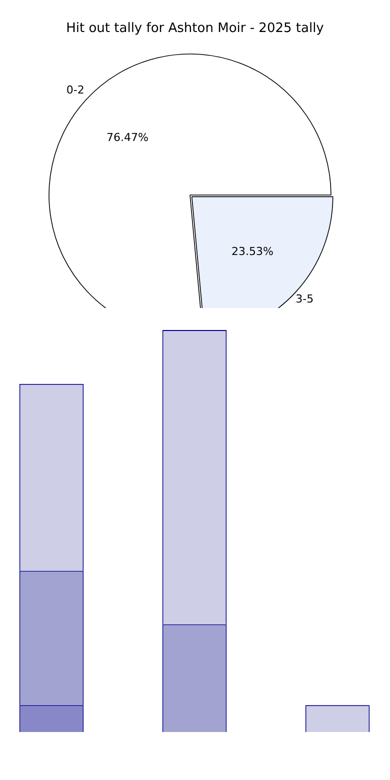  Describe the element at coordinates (195, 28) in the screenshot. I see `chart-title: Hit out tally for Ashton Moir - 2025 tally` at that location.